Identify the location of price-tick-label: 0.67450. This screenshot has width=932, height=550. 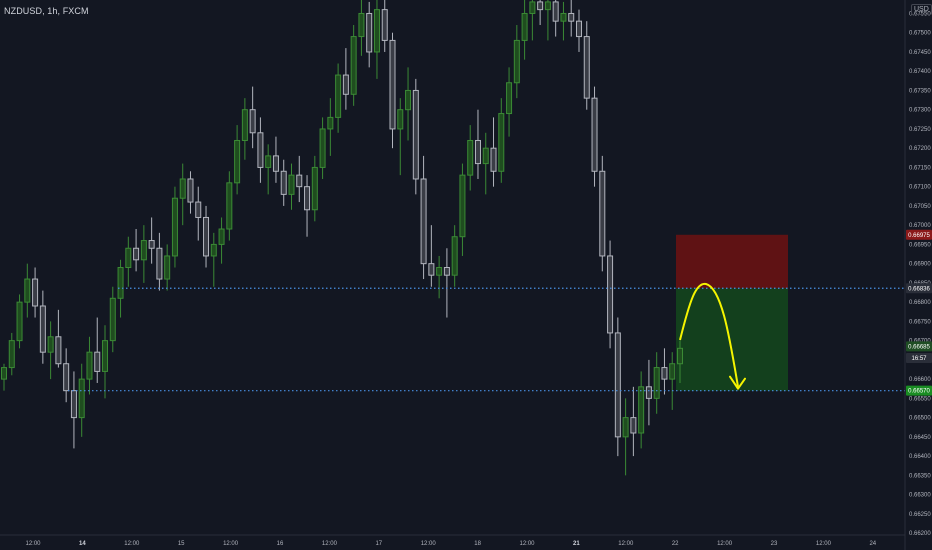
(920, 53).